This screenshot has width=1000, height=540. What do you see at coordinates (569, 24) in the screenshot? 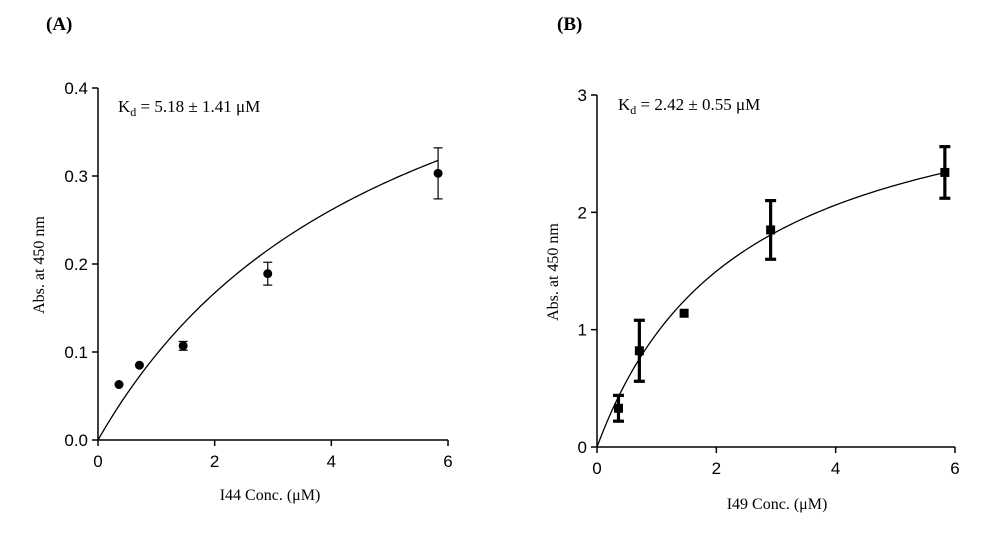
I see `panel-b-label: (B)` at bounding box center [569, 24].